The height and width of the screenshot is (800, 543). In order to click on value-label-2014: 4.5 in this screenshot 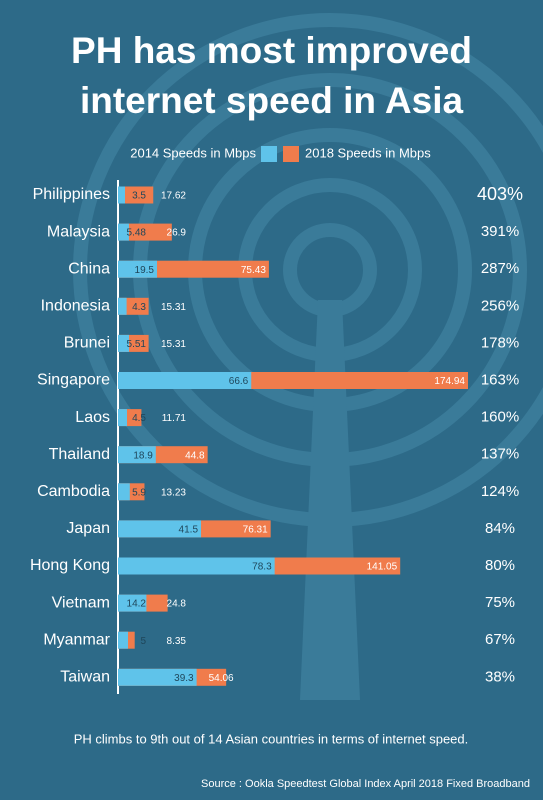, I will do `click(139, 418)`.